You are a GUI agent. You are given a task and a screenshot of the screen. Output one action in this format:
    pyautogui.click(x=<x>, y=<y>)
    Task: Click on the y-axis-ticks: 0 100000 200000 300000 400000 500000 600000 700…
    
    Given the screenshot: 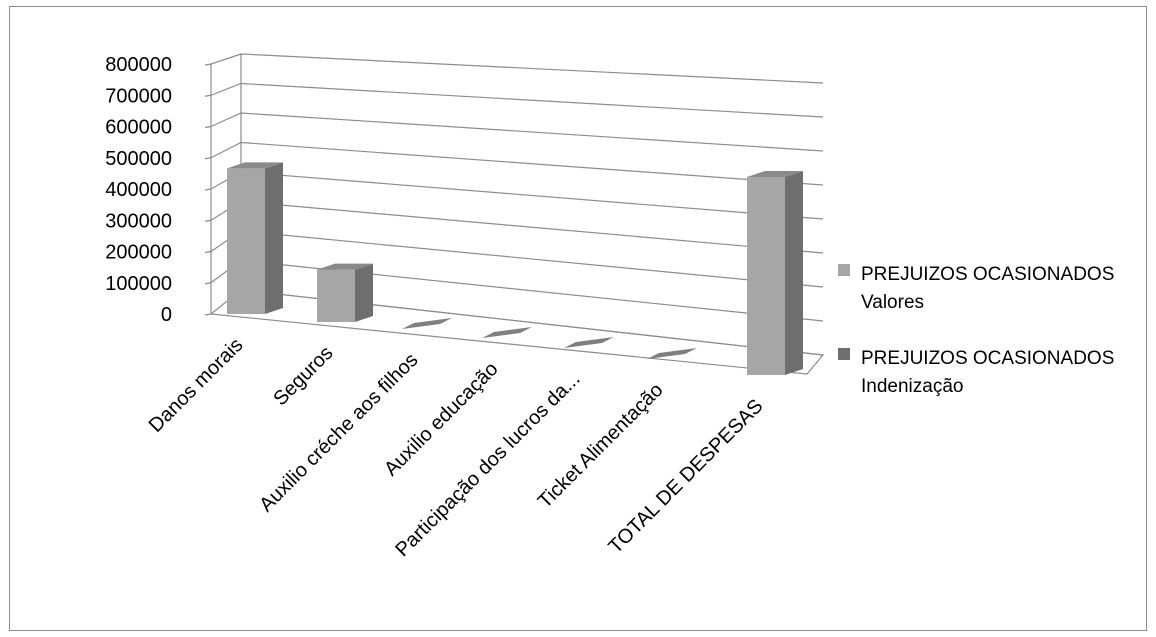 What is the action you would take?
    pyautogui.click(x=158, y=190)
    